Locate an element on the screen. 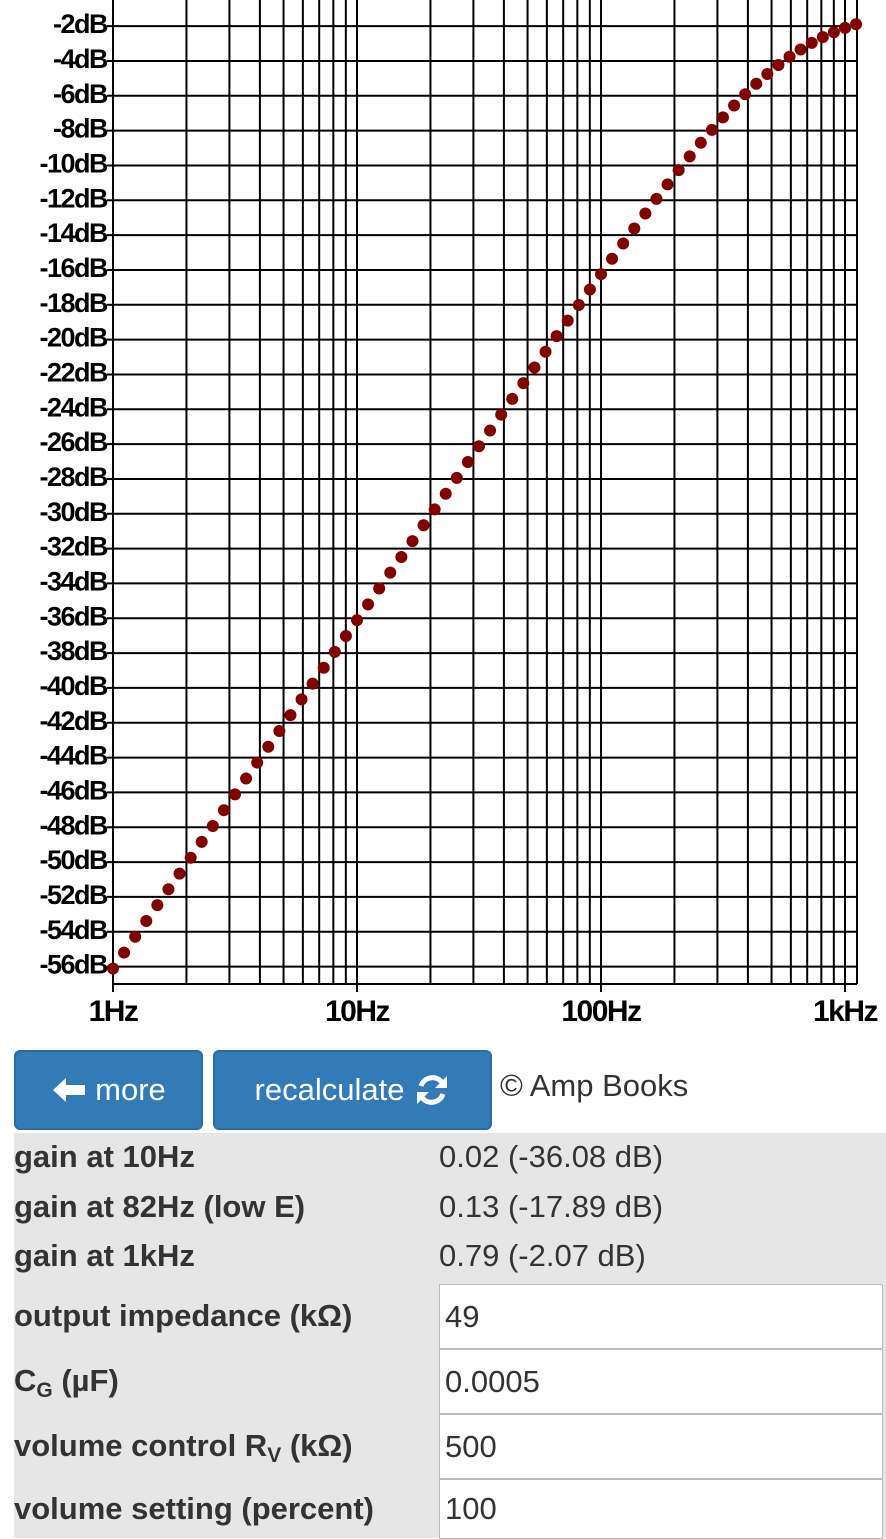 This screenshot has height=1539, width=886. y-tick-label: -8dB is located at coordinates (80, 129).